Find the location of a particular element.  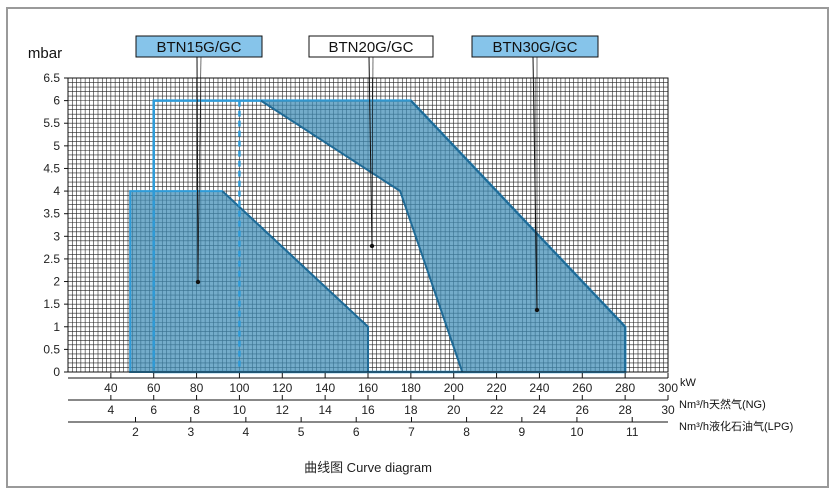

y-tick-label: 1.5 is located at coordinates (51, 304).